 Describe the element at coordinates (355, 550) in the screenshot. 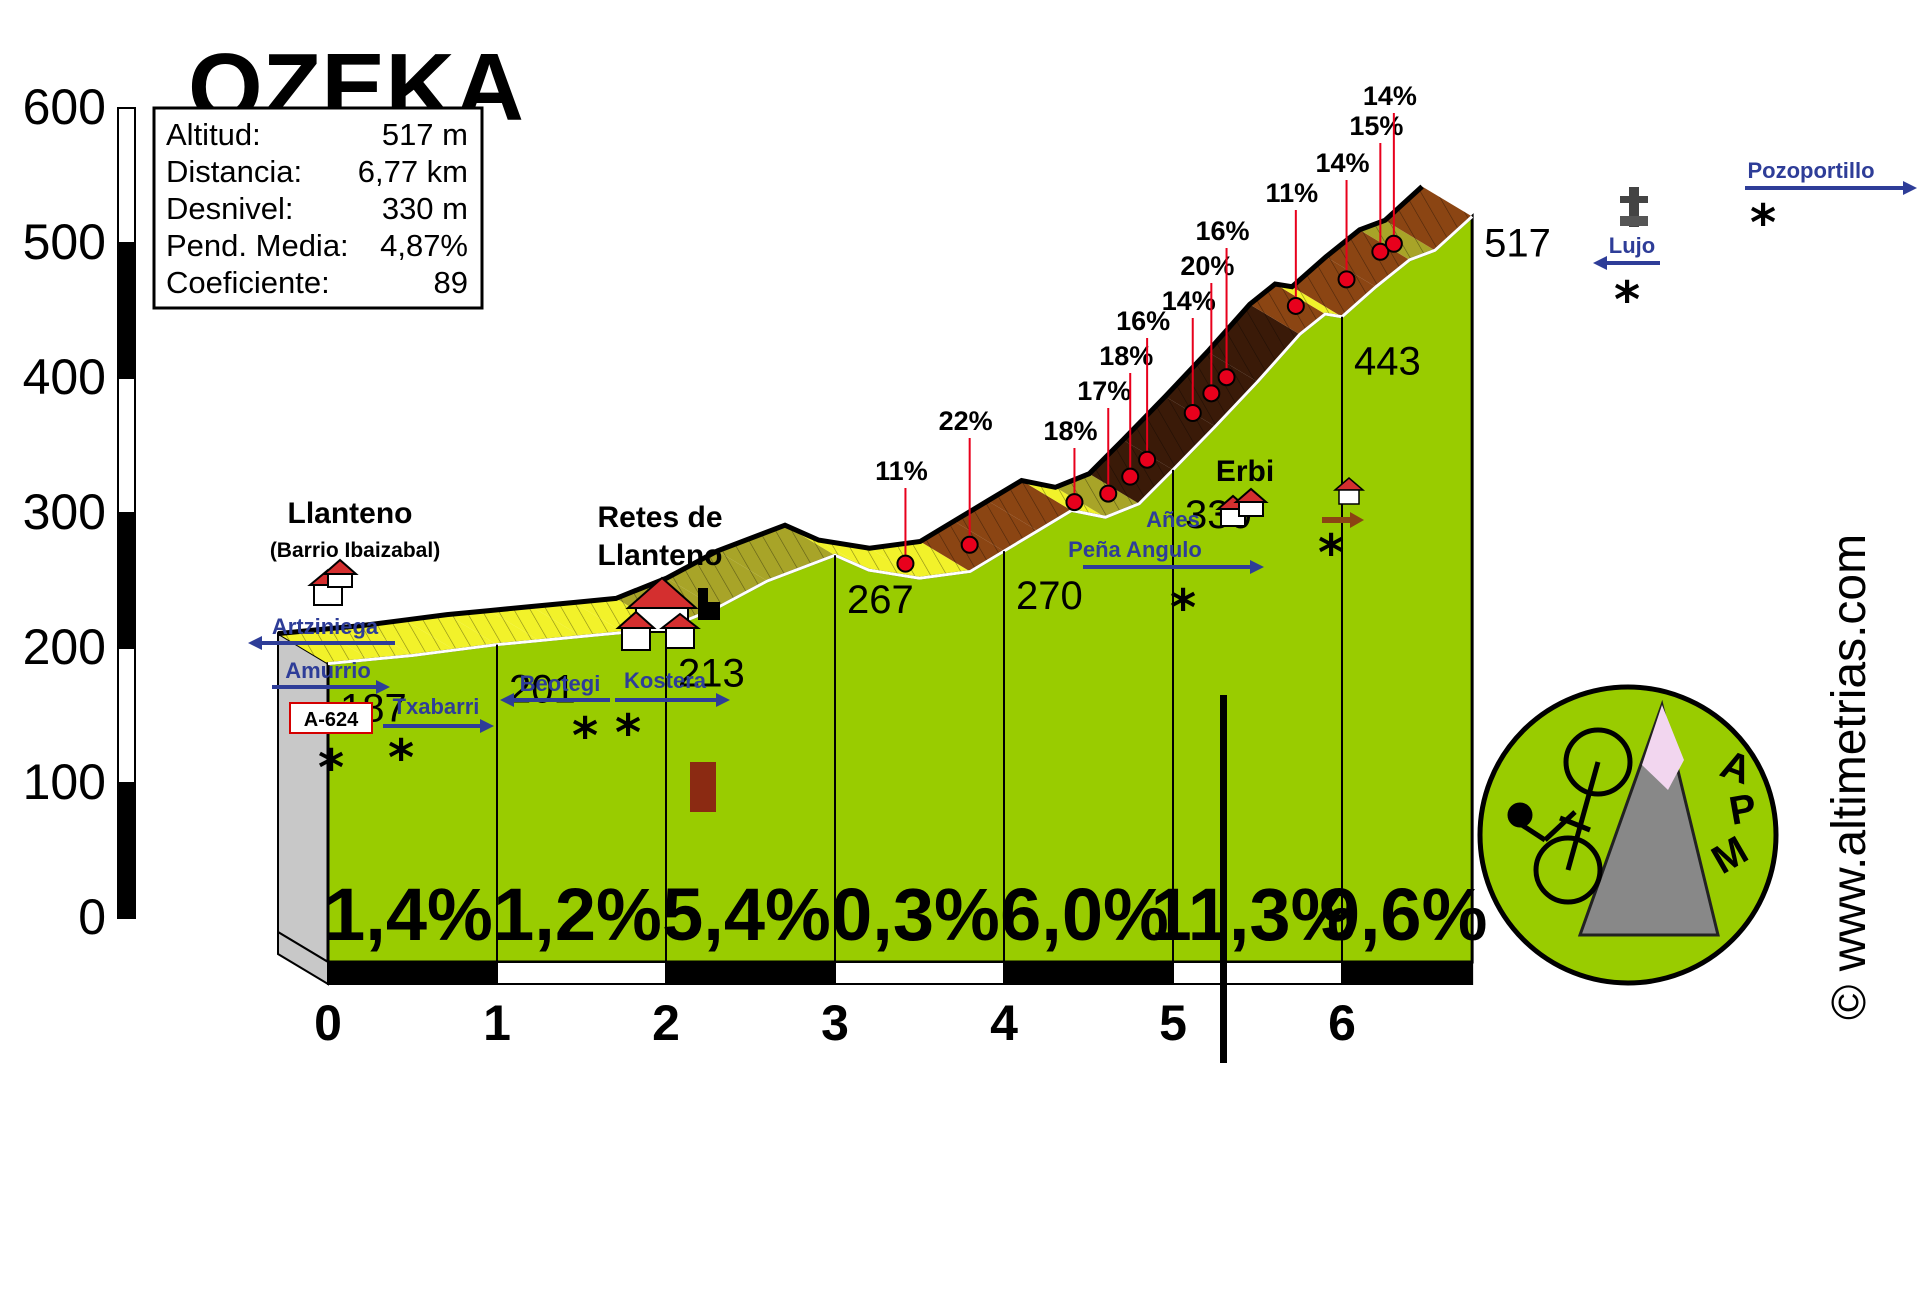

I see `place-llanteno-sub: (Barrio Ibaizabal)` at that location.